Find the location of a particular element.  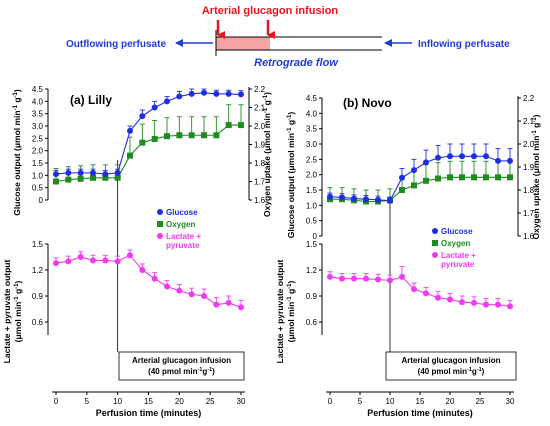

glucose-tick-label: 2.0 is located at coordinates (38, 151).